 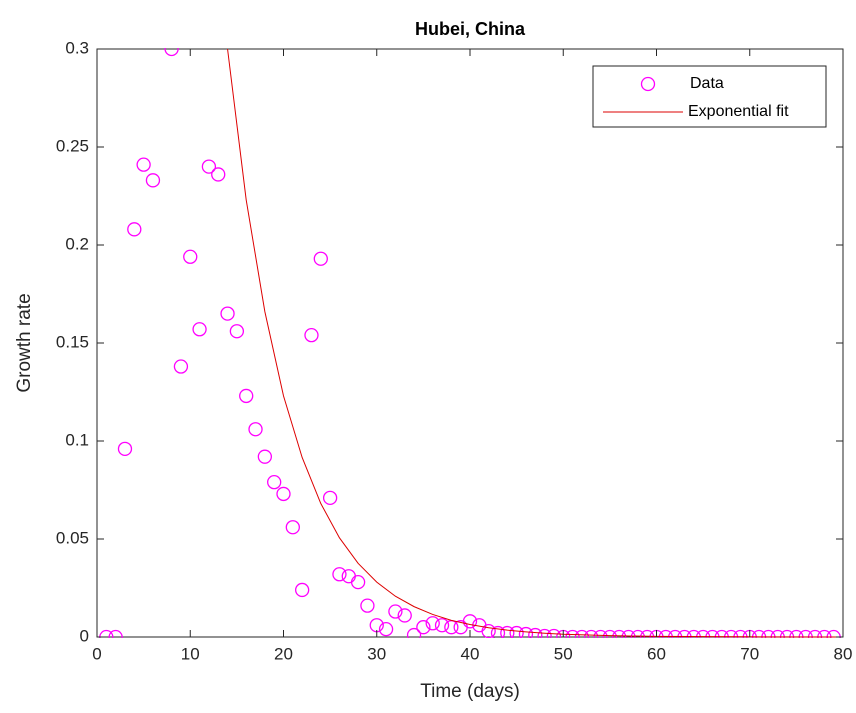 What do you see at coordinates (72, 537) in the screenshot?
I see `y-tick-label: 0.05` at bounding box center [72, 537].